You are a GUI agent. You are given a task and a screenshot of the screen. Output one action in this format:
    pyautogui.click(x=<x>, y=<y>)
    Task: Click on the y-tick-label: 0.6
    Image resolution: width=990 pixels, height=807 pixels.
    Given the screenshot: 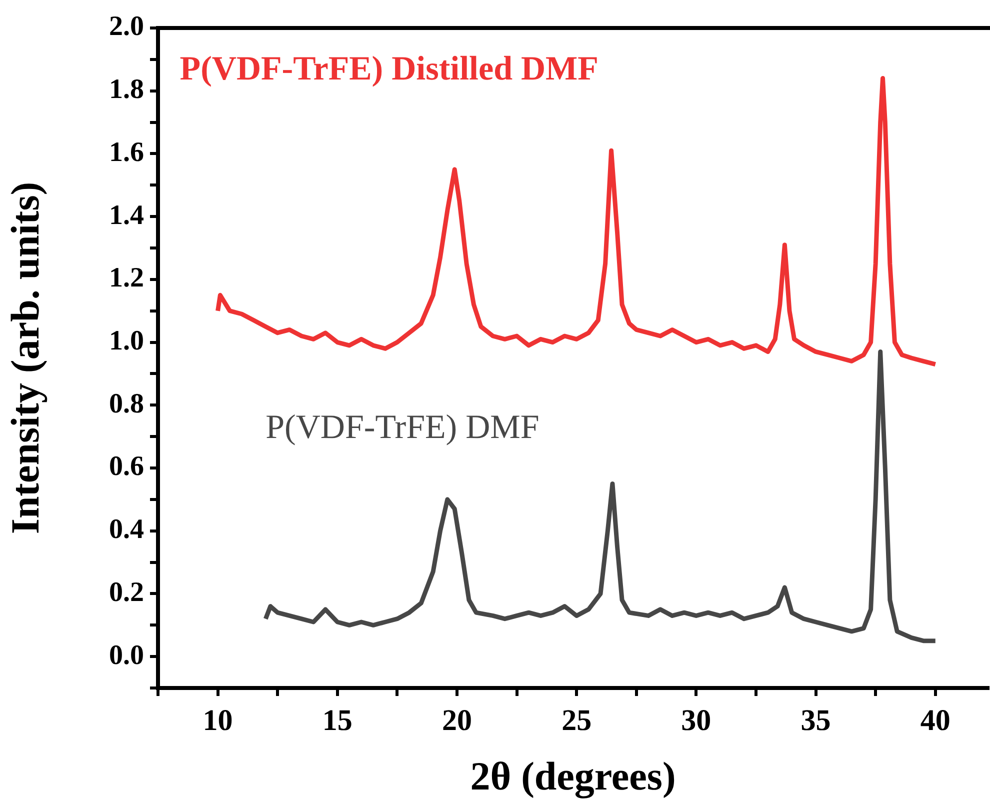 What is the action you would take?
    pyautogui.click(x=126, y=466)
    